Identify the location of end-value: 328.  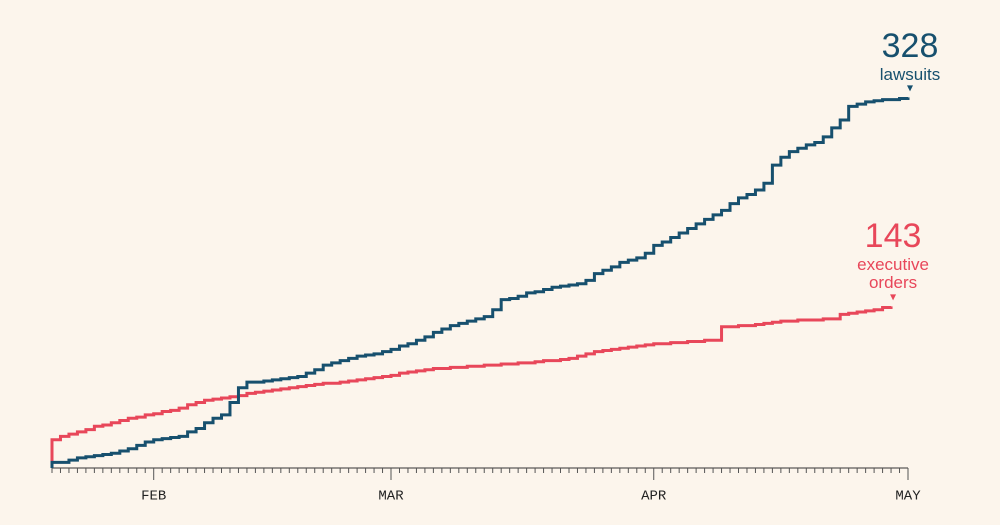
(910, 46).